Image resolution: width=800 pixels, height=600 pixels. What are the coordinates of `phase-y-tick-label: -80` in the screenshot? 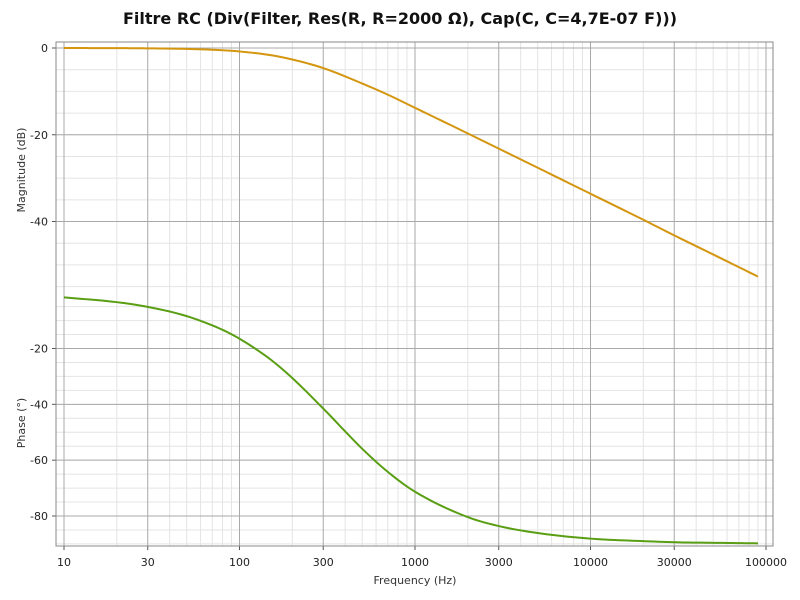 It's located at (39, 516).